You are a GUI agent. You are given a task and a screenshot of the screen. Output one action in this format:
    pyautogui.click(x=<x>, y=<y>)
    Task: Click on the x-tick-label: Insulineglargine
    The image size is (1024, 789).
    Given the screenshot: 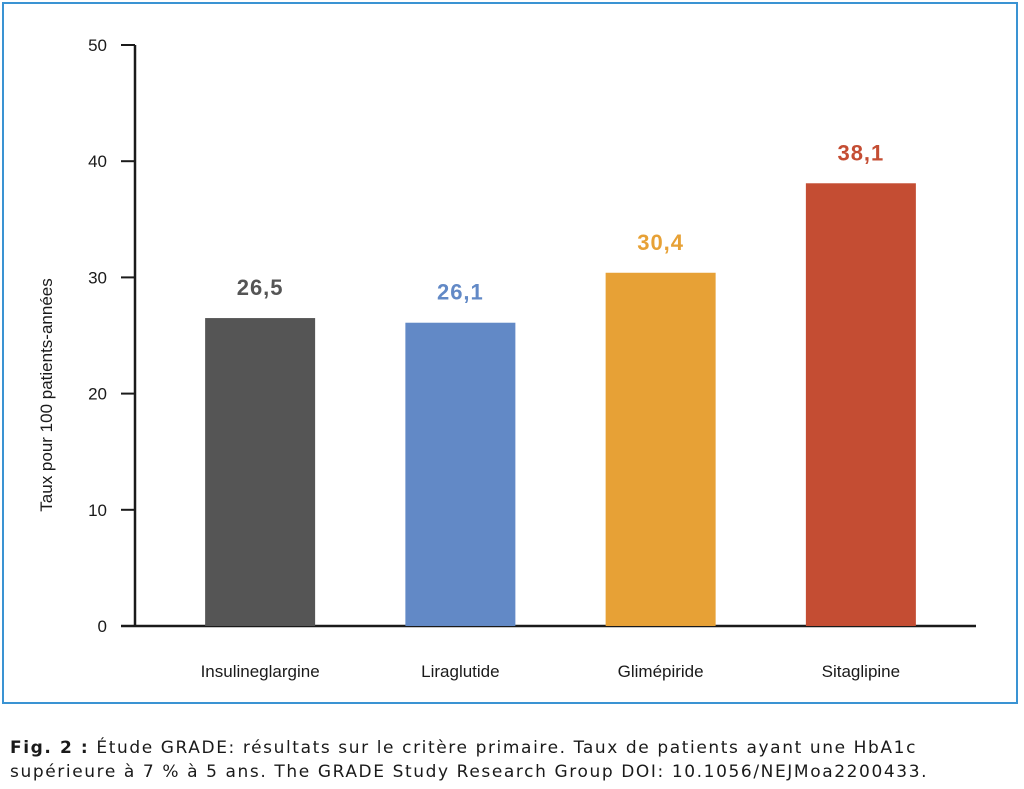 What is the action you would take?
    pyautogui.click(x=260, y=671)
    